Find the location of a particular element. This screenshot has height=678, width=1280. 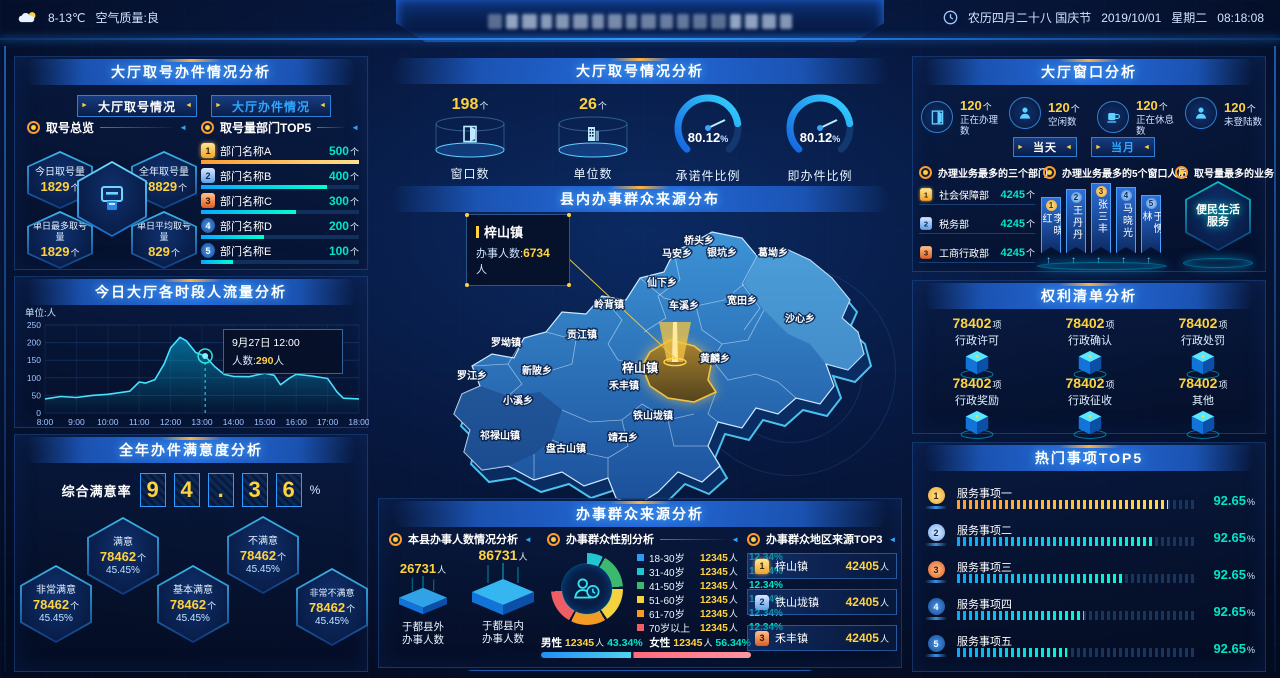

main-title-censored is located at coordinates (640, 21).